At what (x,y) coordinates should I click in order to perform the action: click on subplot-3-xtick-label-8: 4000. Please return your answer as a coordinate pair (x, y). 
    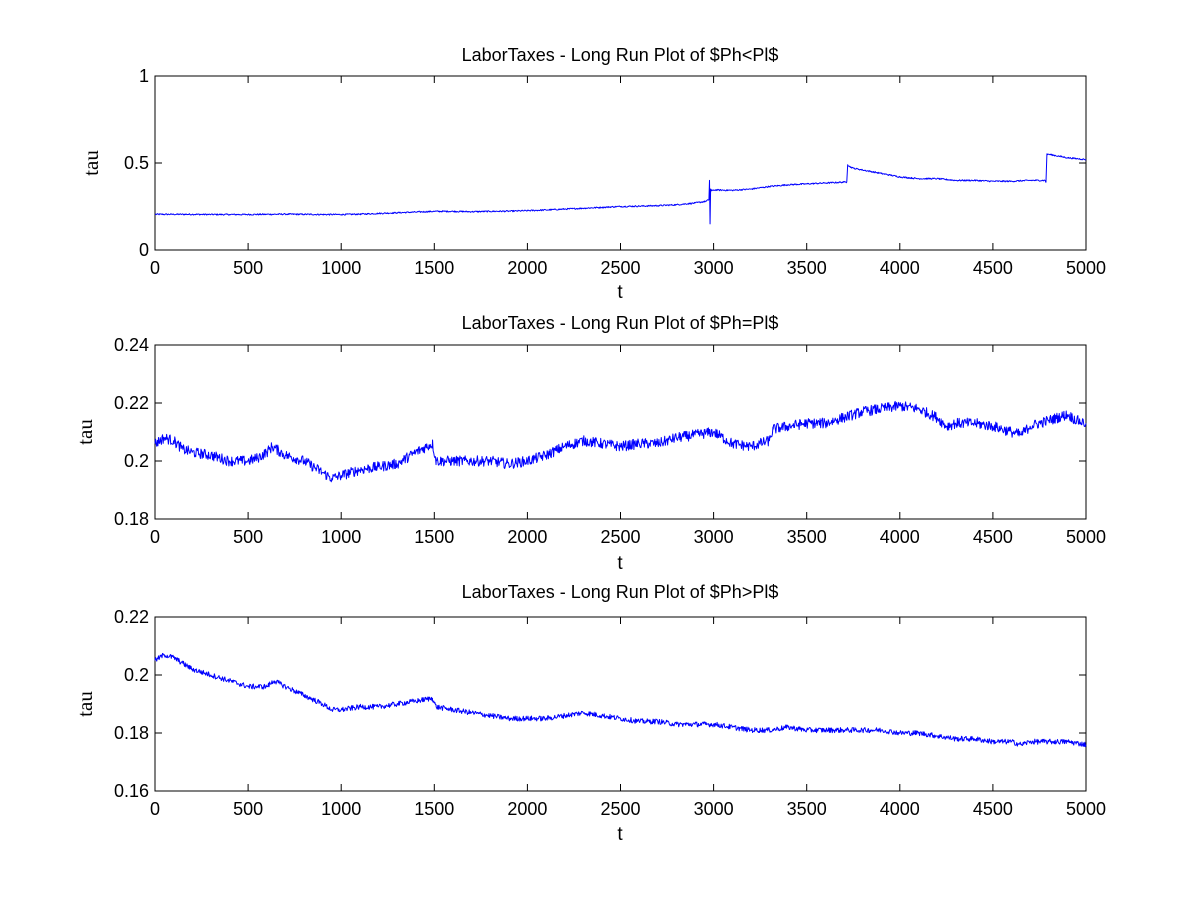
    Looking at the image, I should click on (900, 809).